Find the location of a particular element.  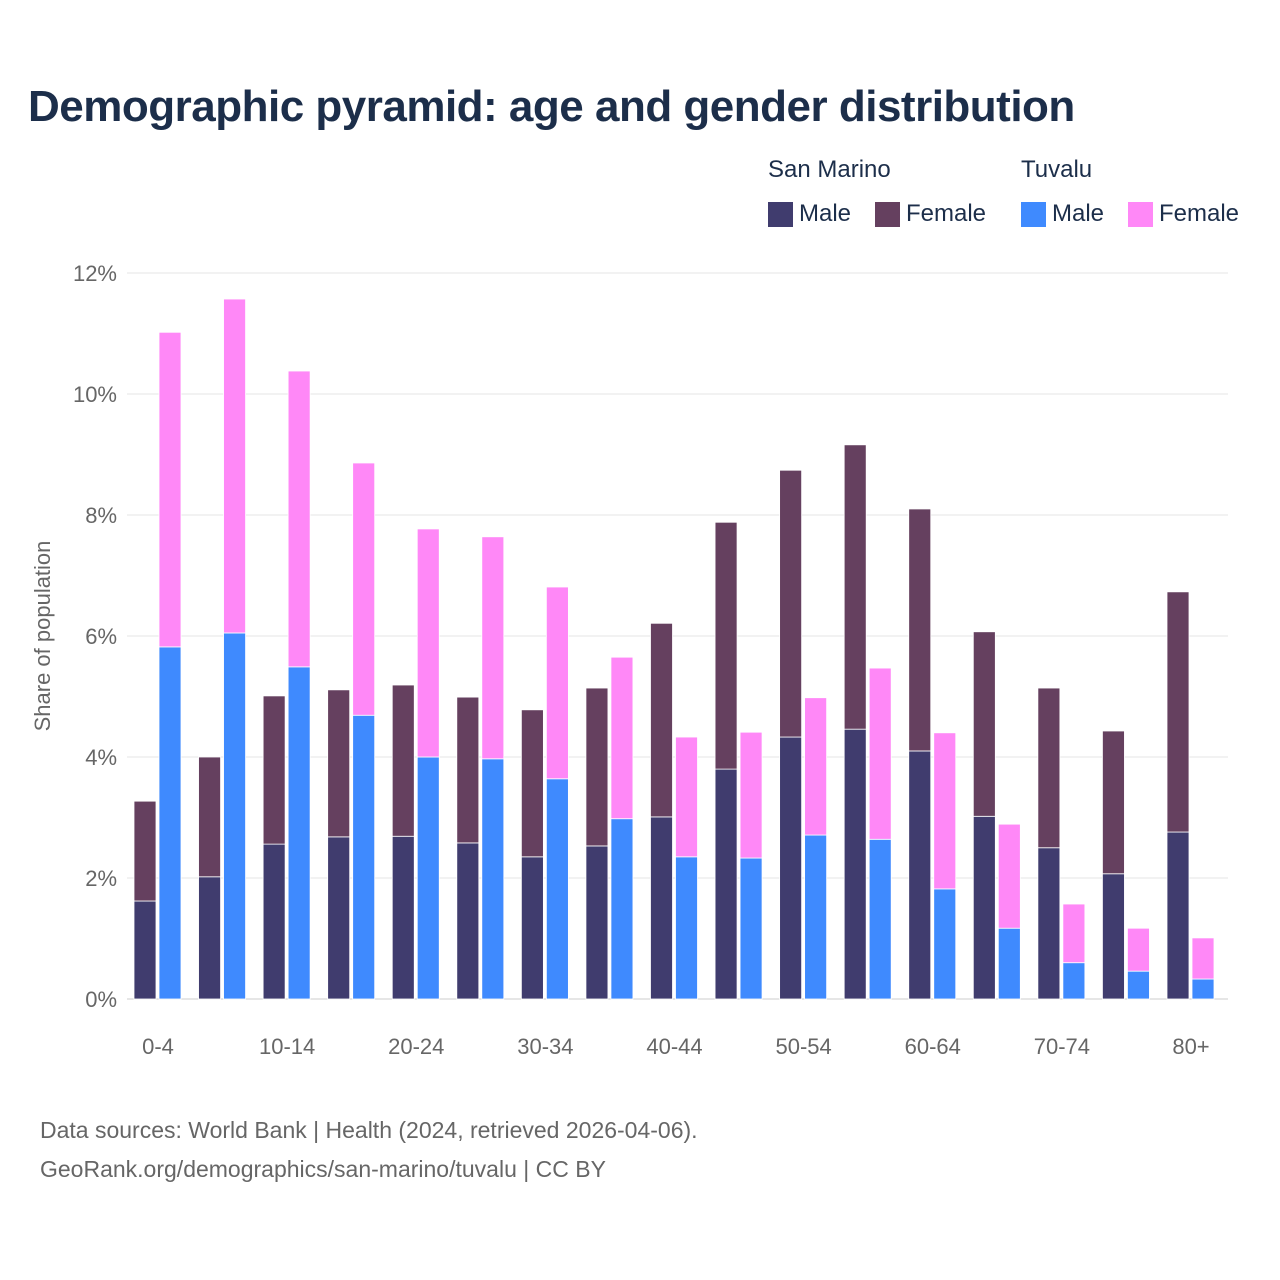

legend-entry-sm-male: Male is located at coordinates (809, 214).